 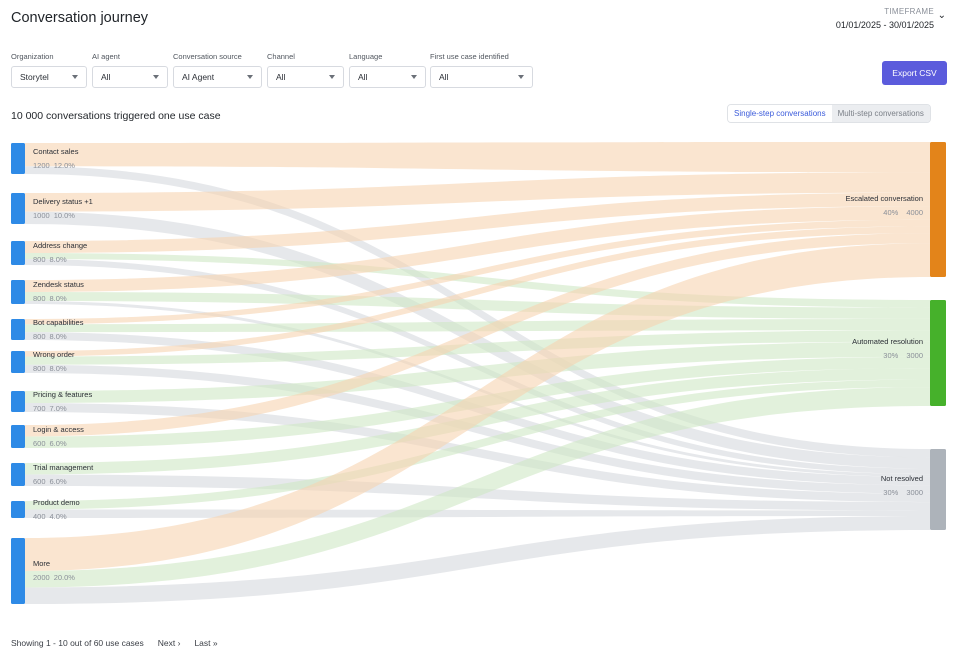 What do you see at coordinates (80, 18) in the screenshot?
I see `page-title: Conversation journey` at bounding box center [80, 18].